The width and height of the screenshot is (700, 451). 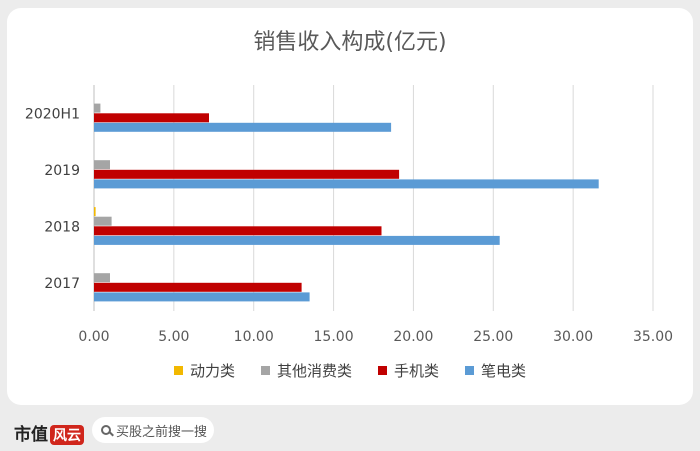 I want to click on chart-title: 销售收入构成(亿元), so click(x=350, y=42).